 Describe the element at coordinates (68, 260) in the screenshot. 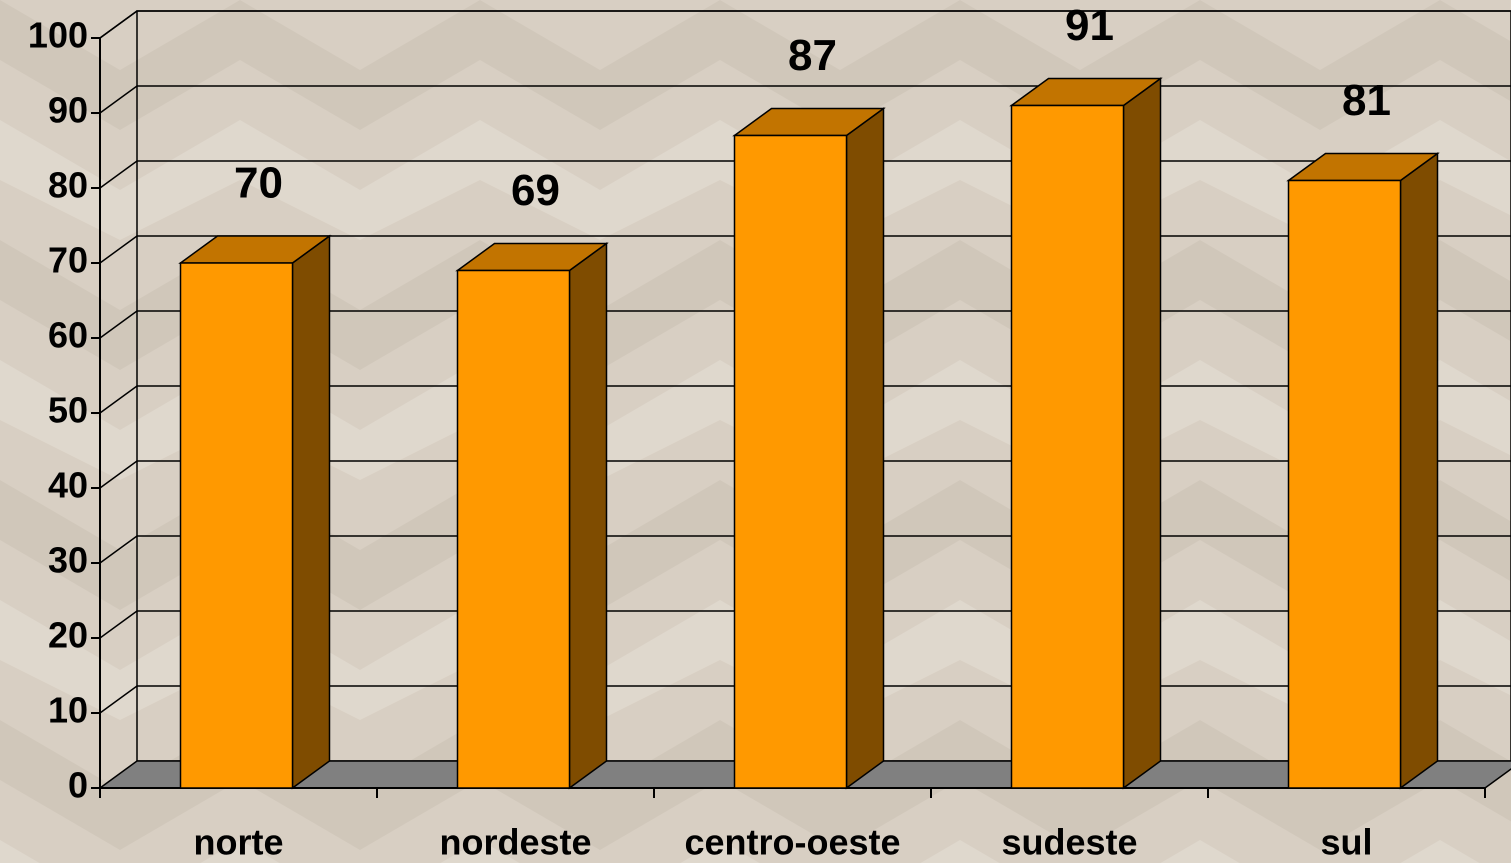

I see `y-tick-label: 70` at that location.